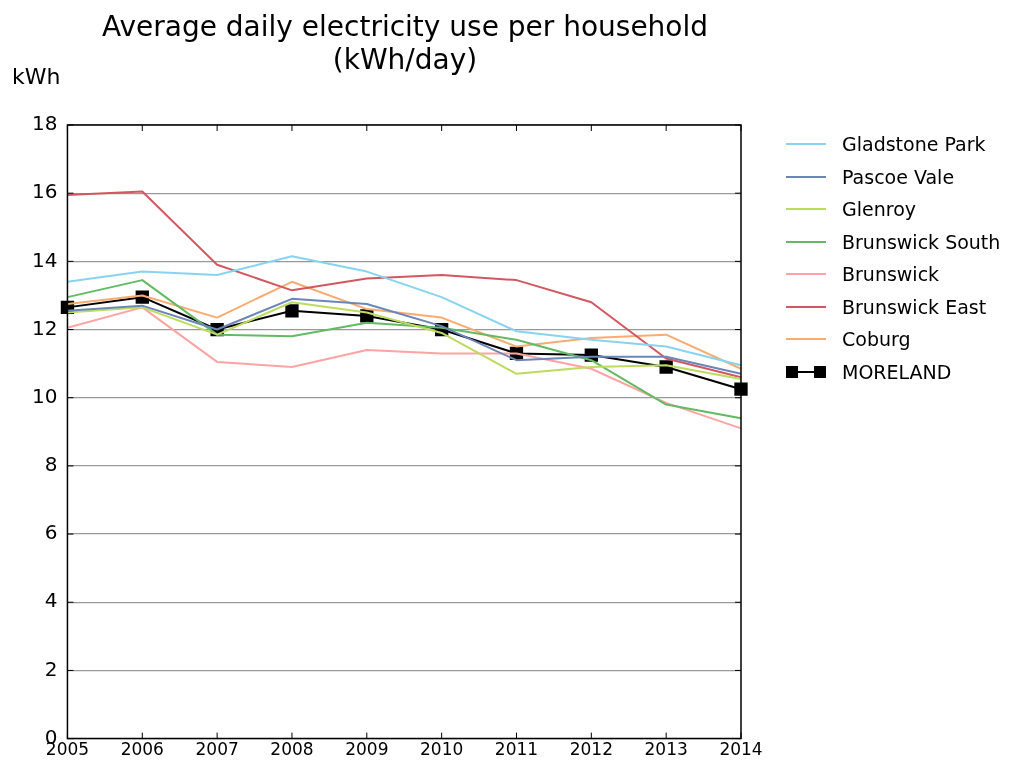 Image resolution: width=1020 pixels, height=765 pixels. What do you see at coordinates (891, 274) in the screenshot?
I see `legend-label: Brunswick` at bounding box center [891, 274].